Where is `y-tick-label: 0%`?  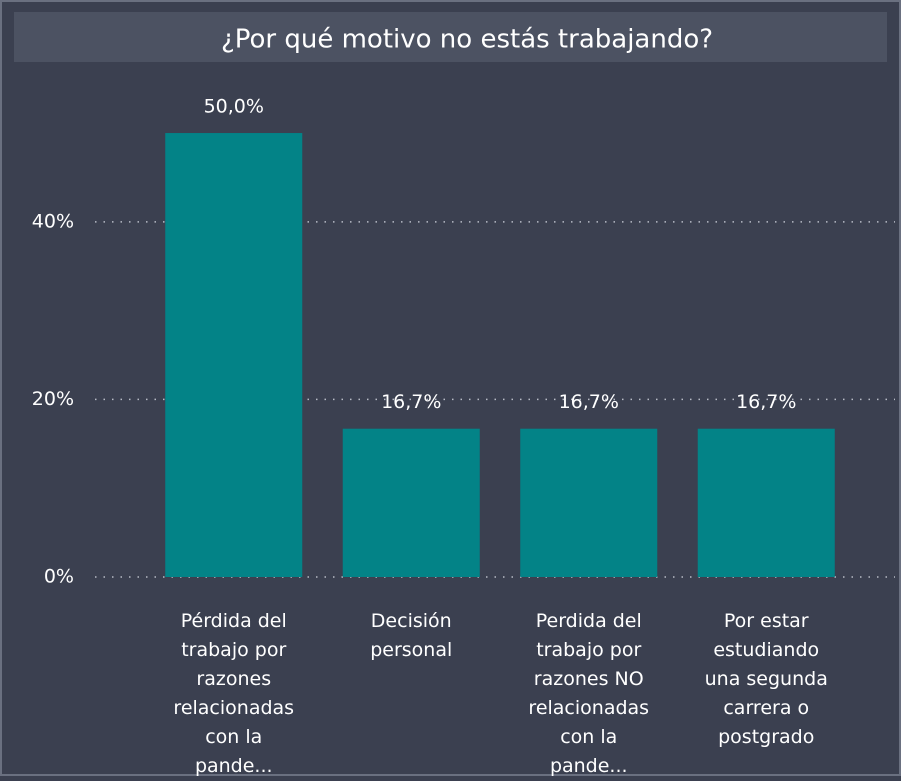
y-tick-label: 0% is located at coordinates (59, 577).